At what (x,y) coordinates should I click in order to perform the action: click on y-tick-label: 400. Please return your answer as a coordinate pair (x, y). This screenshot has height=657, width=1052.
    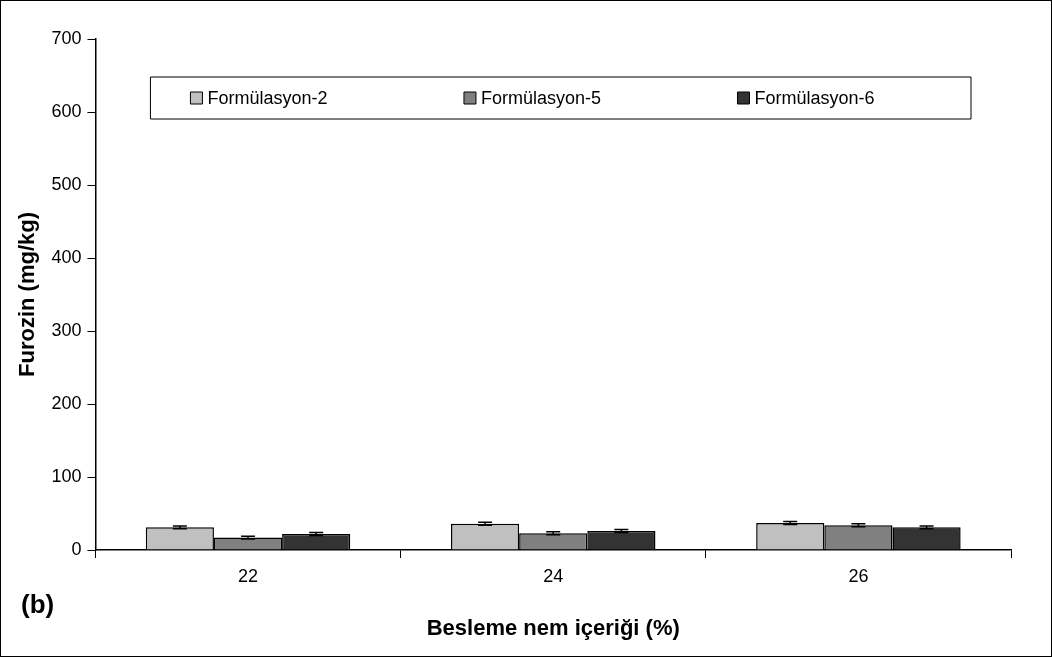
    Looking at the image, I should click on (66, 256).